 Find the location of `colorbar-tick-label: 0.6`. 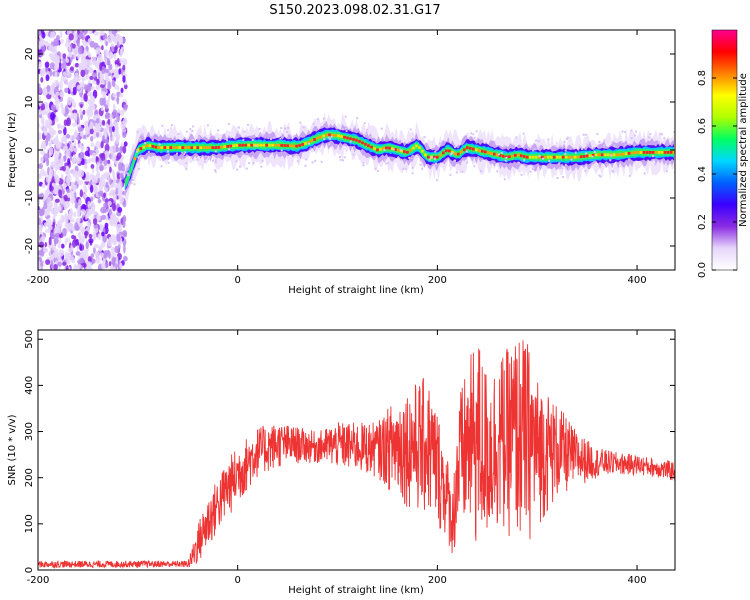

colorbar-tick-label: 0.6 is located at coordinates (702, 126).